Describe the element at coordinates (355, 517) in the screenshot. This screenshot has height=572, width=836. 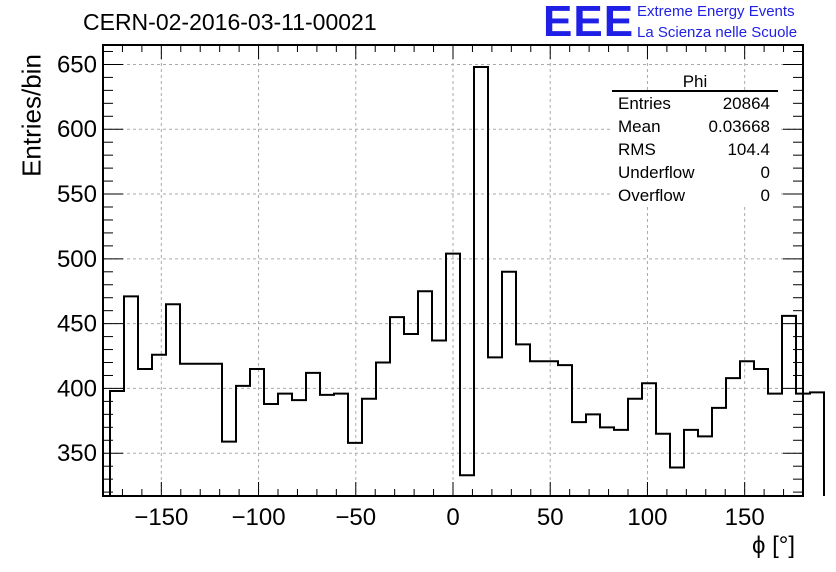
I see `x-tick-label: −50` at that location.